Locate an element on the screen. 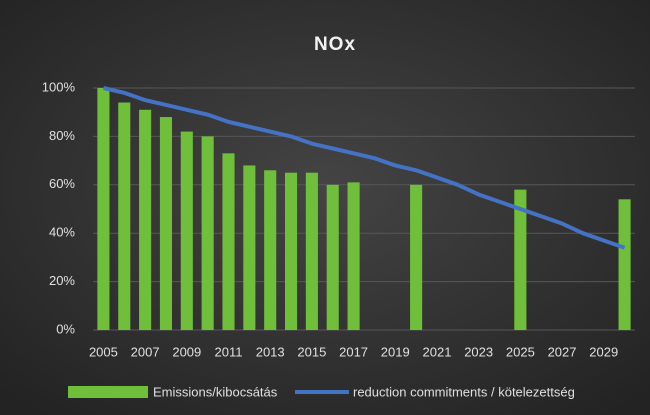 Image resolution: width=650 pixels, height=415 pixels. y-tick-label: 40% is located at coordinates (62, 232).